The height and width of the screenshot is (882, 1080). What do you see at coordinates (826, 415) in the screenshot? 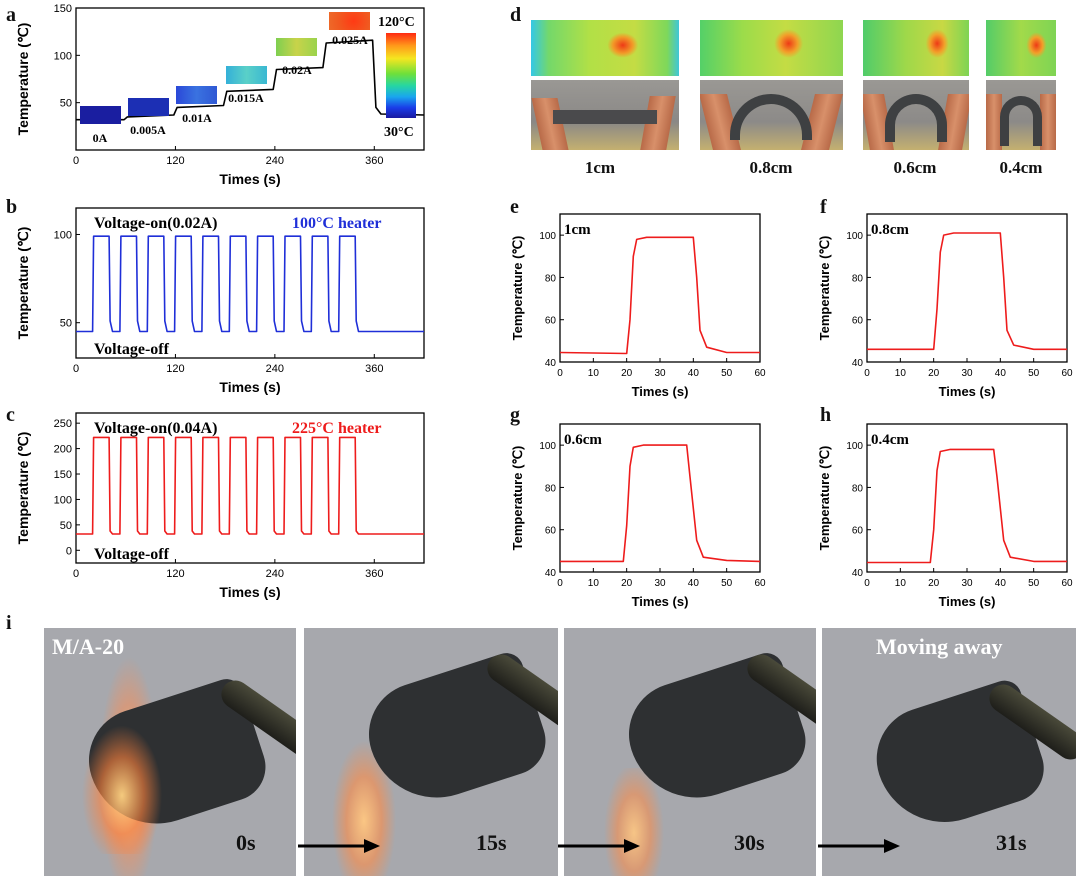
I see `panel-letter-h: h` at bounding box center [826, 415].